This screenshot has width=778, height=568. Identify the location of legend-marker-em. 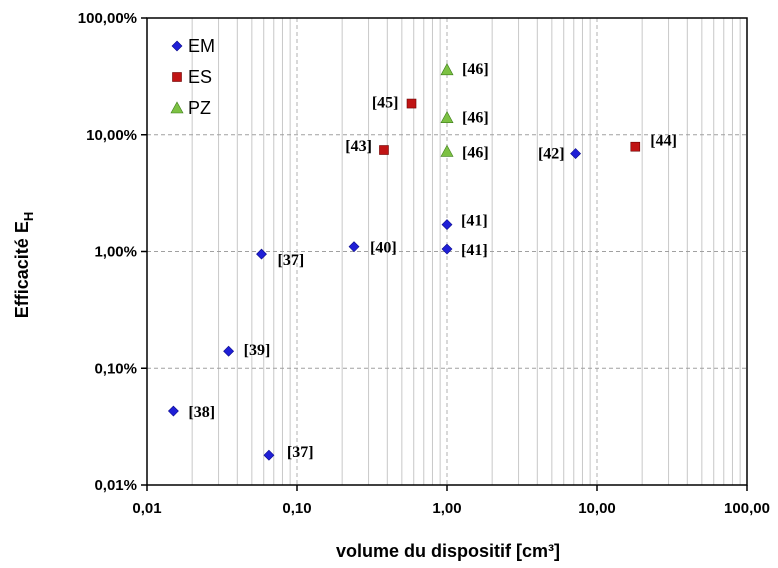
(177, 46).